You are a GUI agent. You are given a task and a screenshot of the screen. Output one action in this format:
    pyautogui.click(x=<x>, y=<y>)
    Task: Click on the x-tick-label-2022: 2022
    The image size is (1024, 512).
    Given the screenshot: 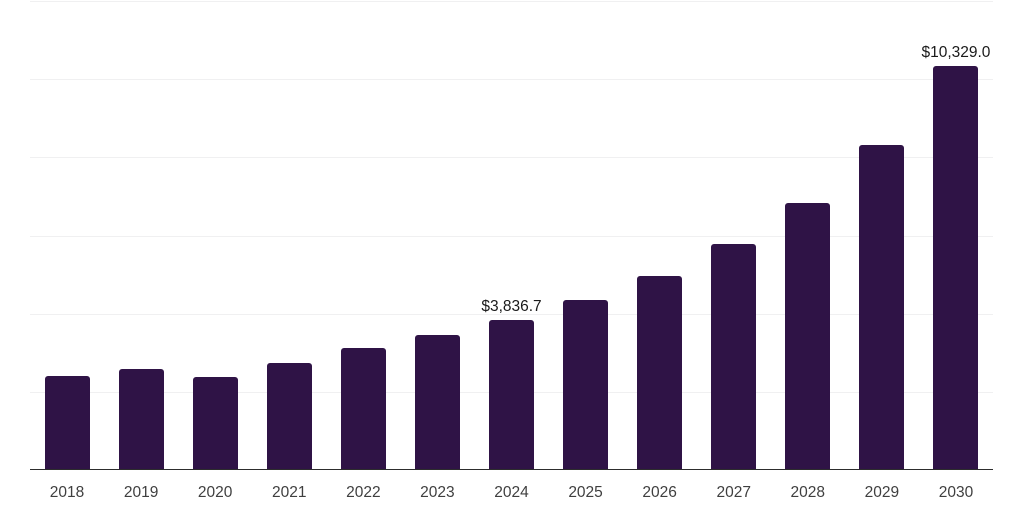 What is the action you would take?
    pyautogui.click(x=363, y=492)
    